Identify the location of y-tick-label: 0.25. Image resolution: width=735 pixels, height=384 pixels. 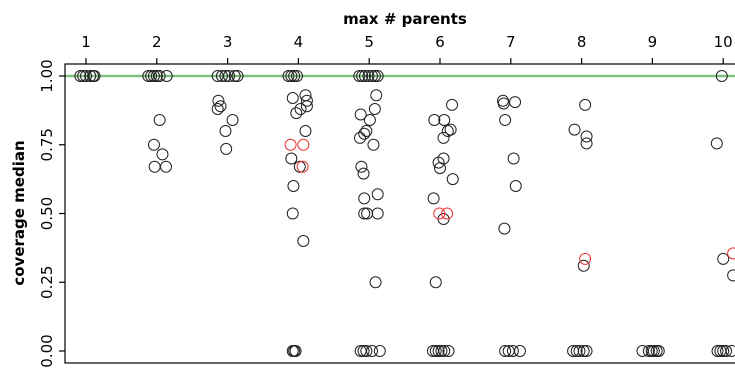
(47, 282).